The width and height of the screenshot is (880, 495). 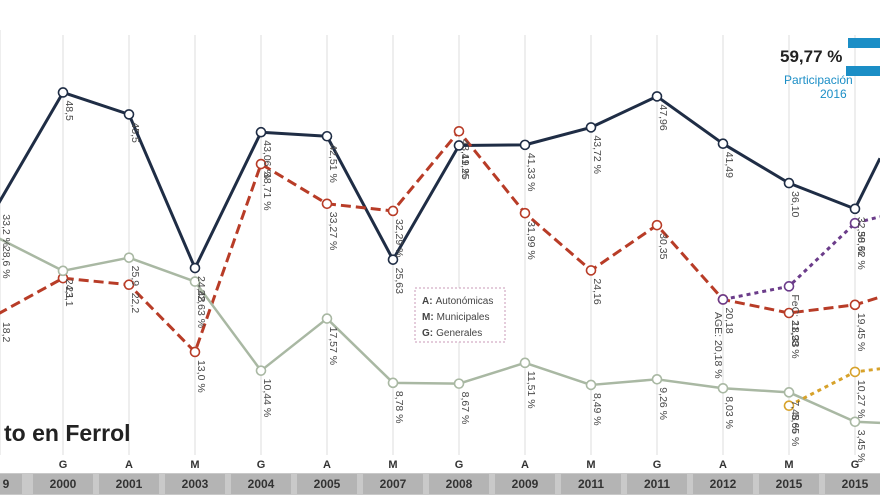 What do you see at coordinates (864, 43) in the screenshot?
I see `participation-bar-top` at bounding box center [864, 43].